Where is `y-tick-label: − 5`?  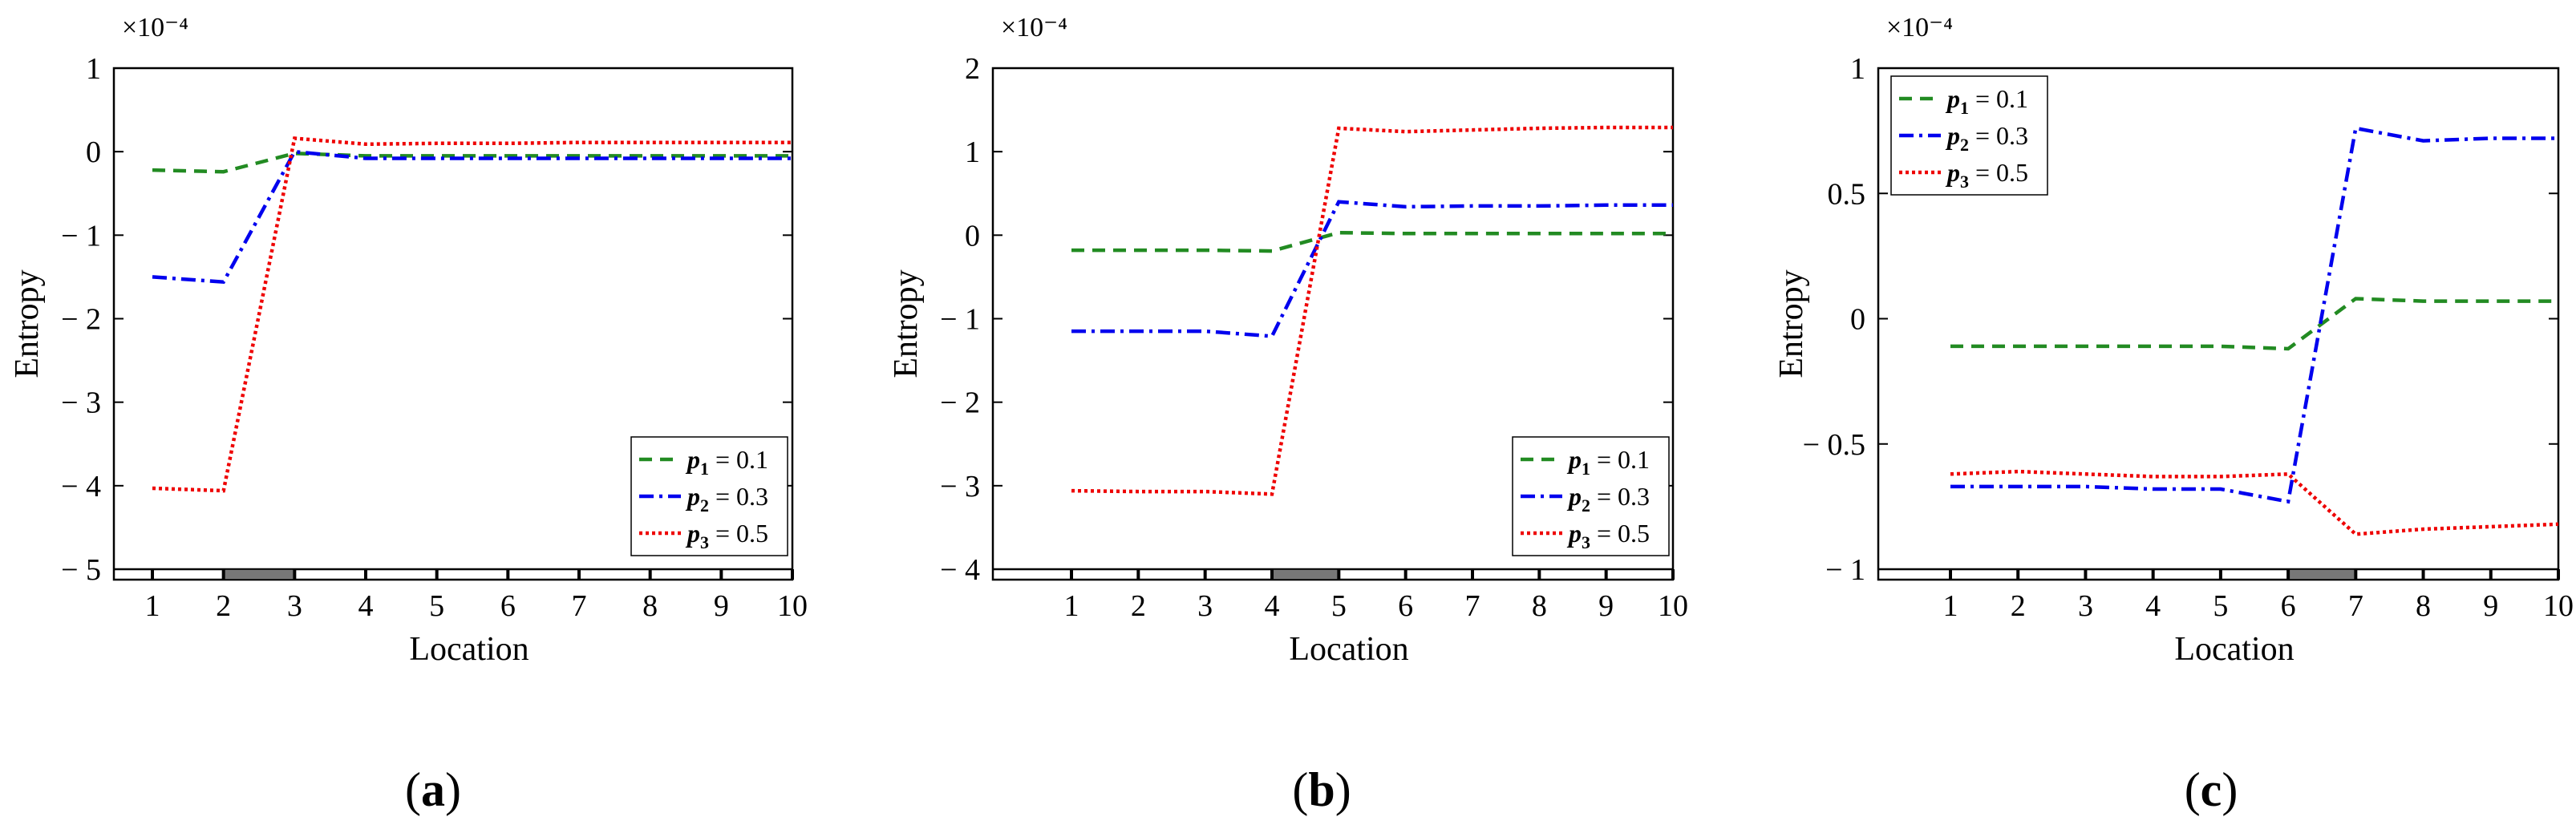 y-tick-label: − 5 is located at coordinates (81, 570).